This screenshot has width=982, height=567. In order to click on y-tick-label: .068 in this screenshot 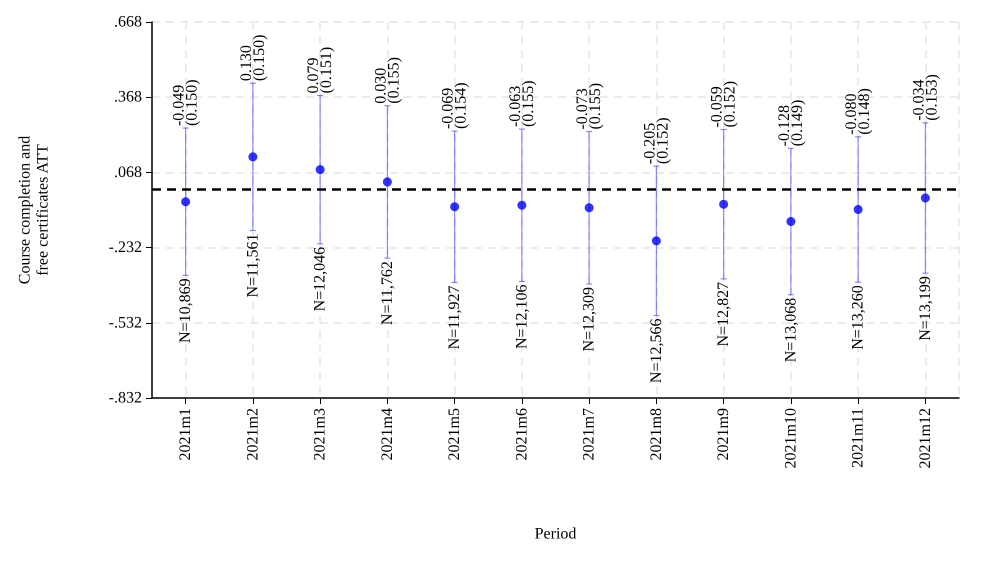, I will do `click(128, 172)`.